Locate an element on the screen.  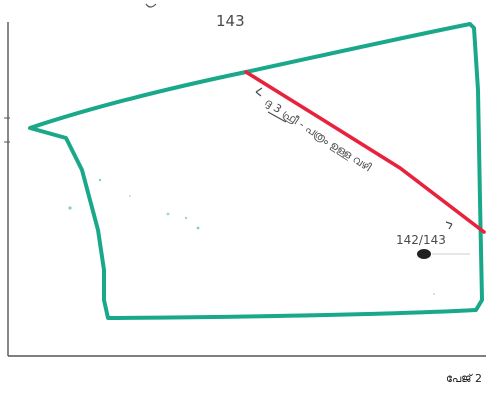
top-scribble is located at coordinates (151, 5).